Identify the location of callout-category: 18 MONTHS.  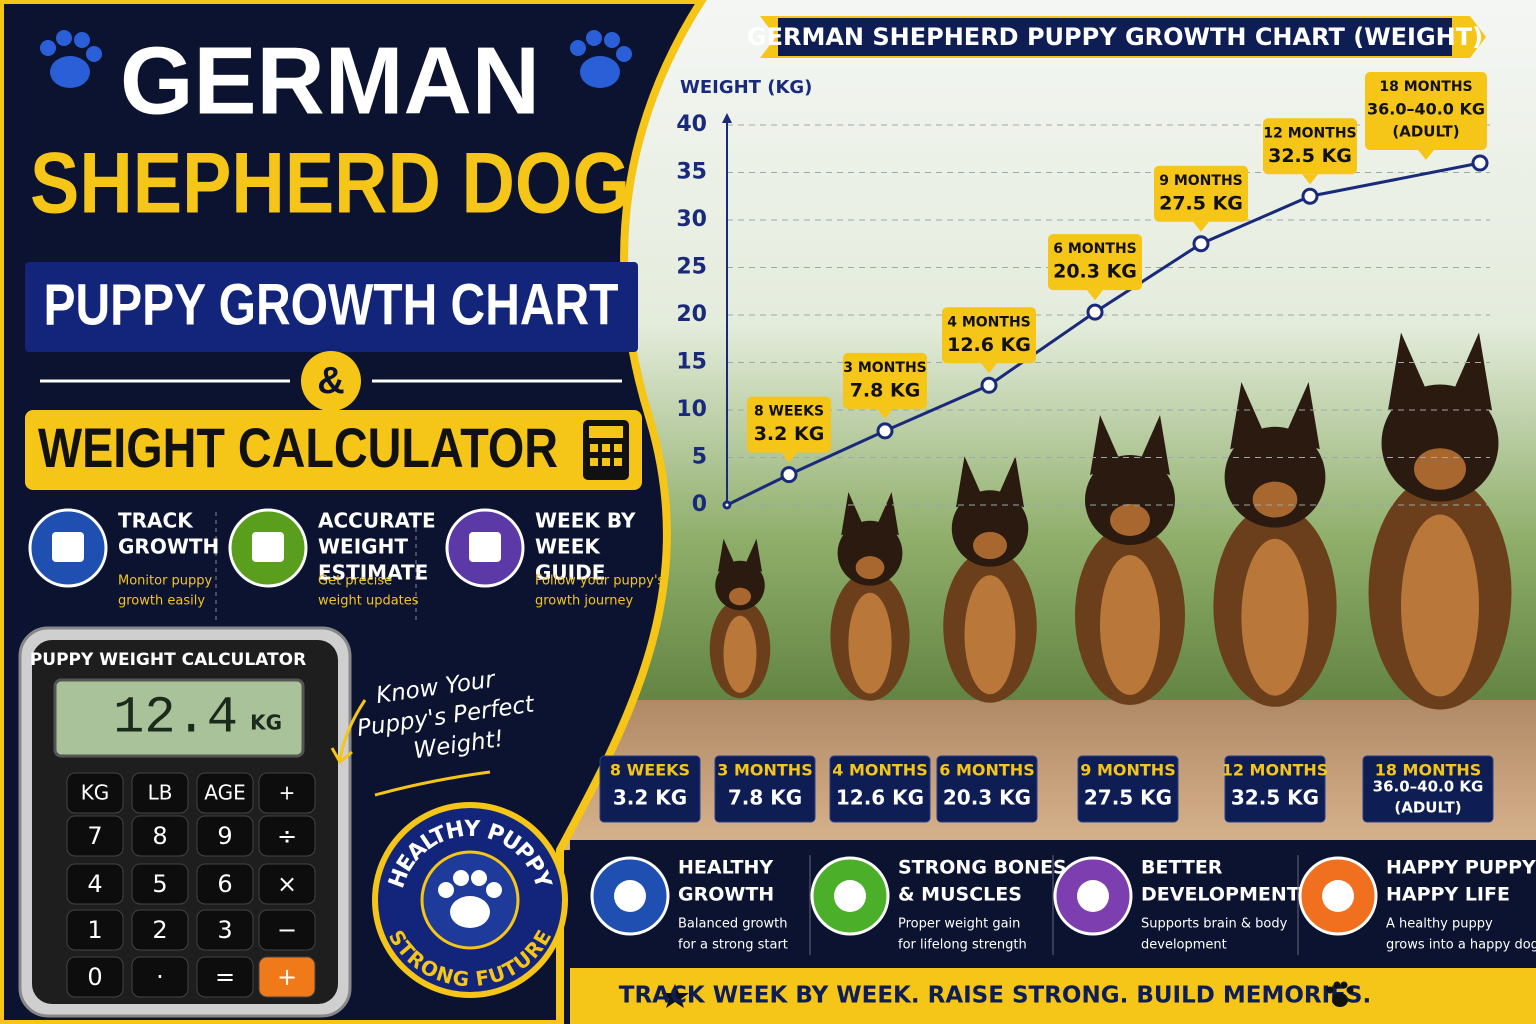
(1425, 87).